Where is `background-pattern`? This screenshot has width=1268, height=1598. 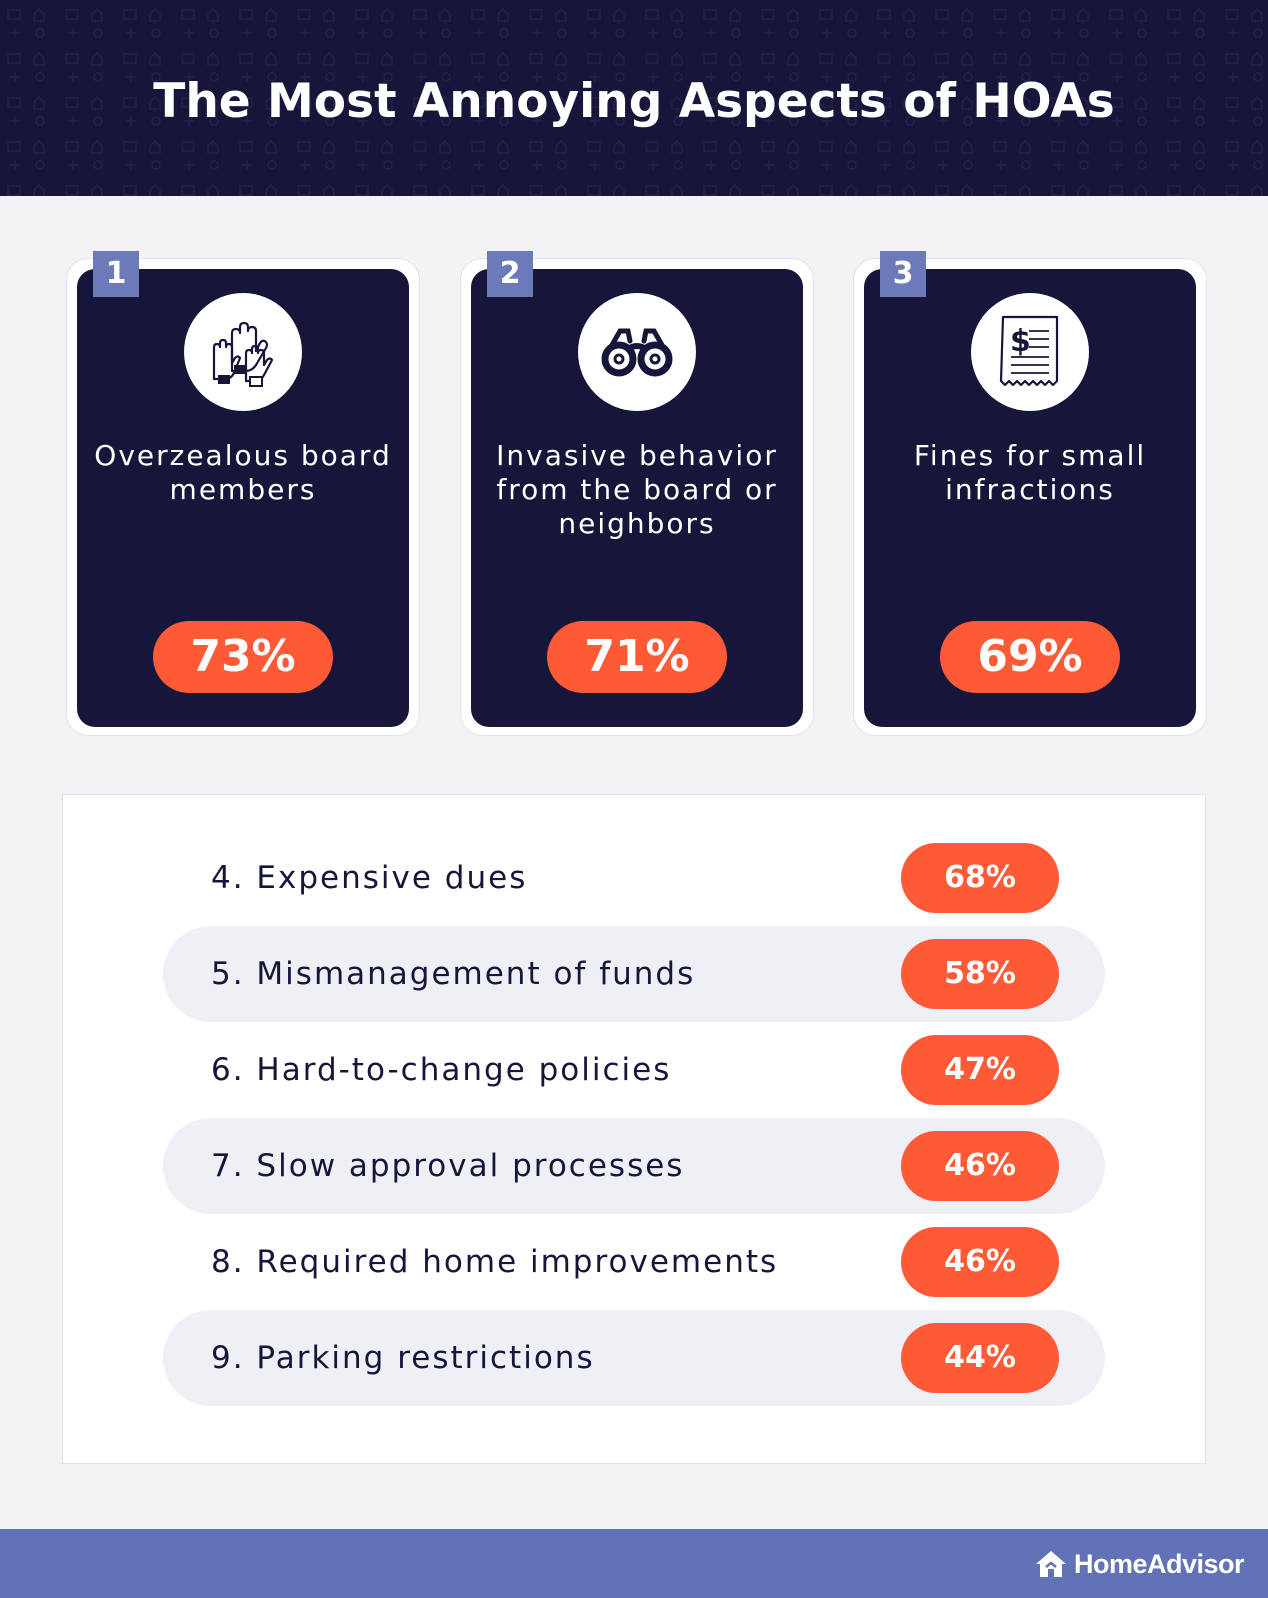
background-pattern is located at coordinates (634, 98).